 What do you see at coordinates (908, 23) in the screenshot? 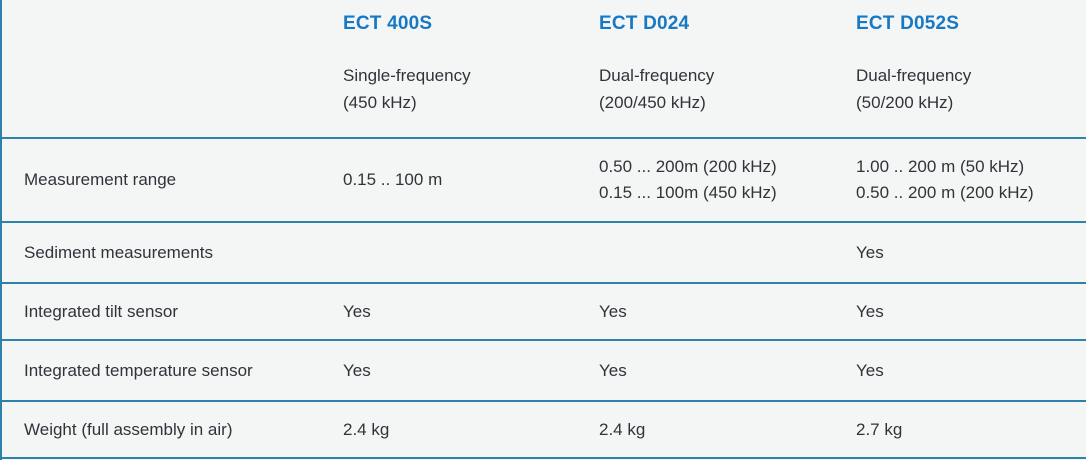
I see `product-name: ECT D052S` at bounding box center [908, 23].